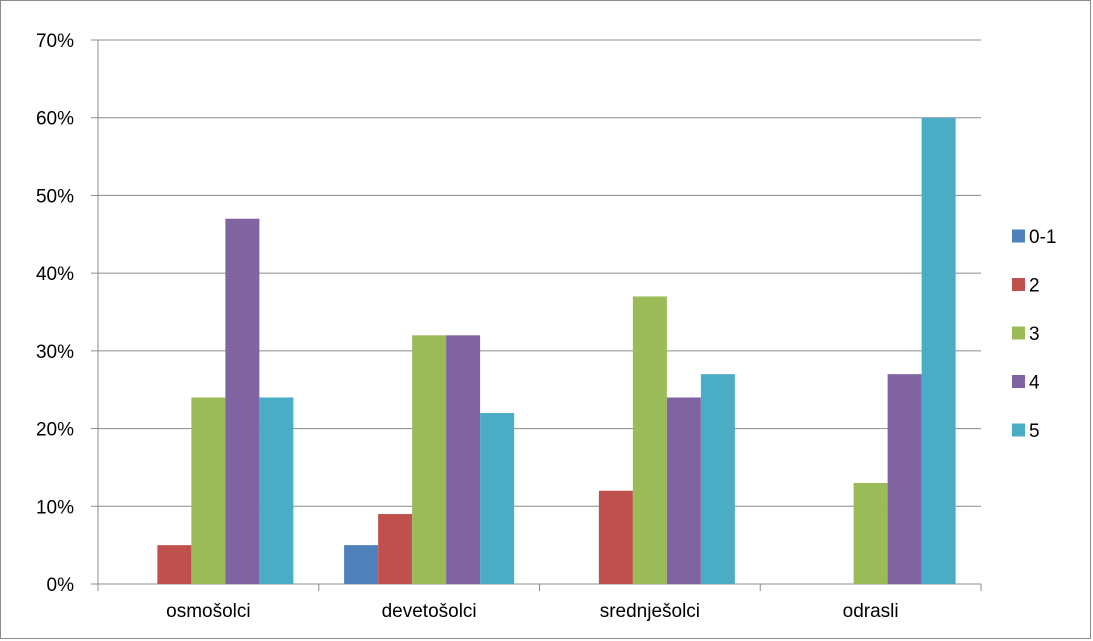 The width and height of the screenshot is (1093, 641). What do you see at coordinates (208, 611) in the screenshot?
I see `x-tick-label: osmošolci` at bounding box center [208, 611].